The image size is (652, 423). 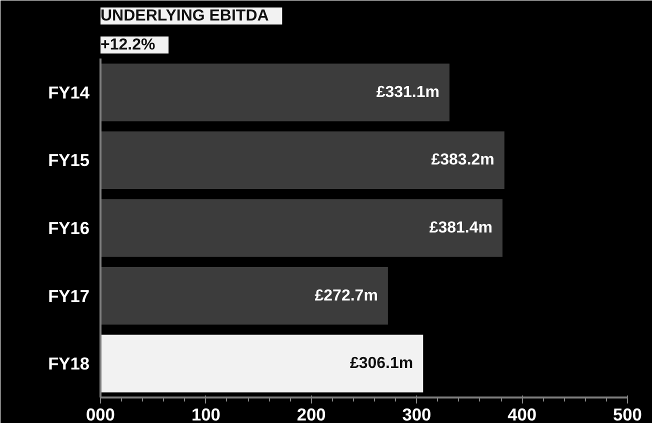 What do you see at coordinates (311, 413) in the screenshot?
I see `x-tick-label: 200` at bounding box center [311, 413].